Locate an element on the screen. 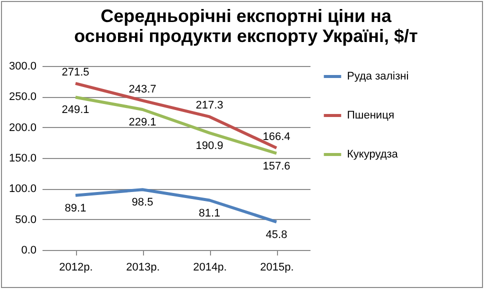  data-label: 271.5 is located at coordinates (76, 72).